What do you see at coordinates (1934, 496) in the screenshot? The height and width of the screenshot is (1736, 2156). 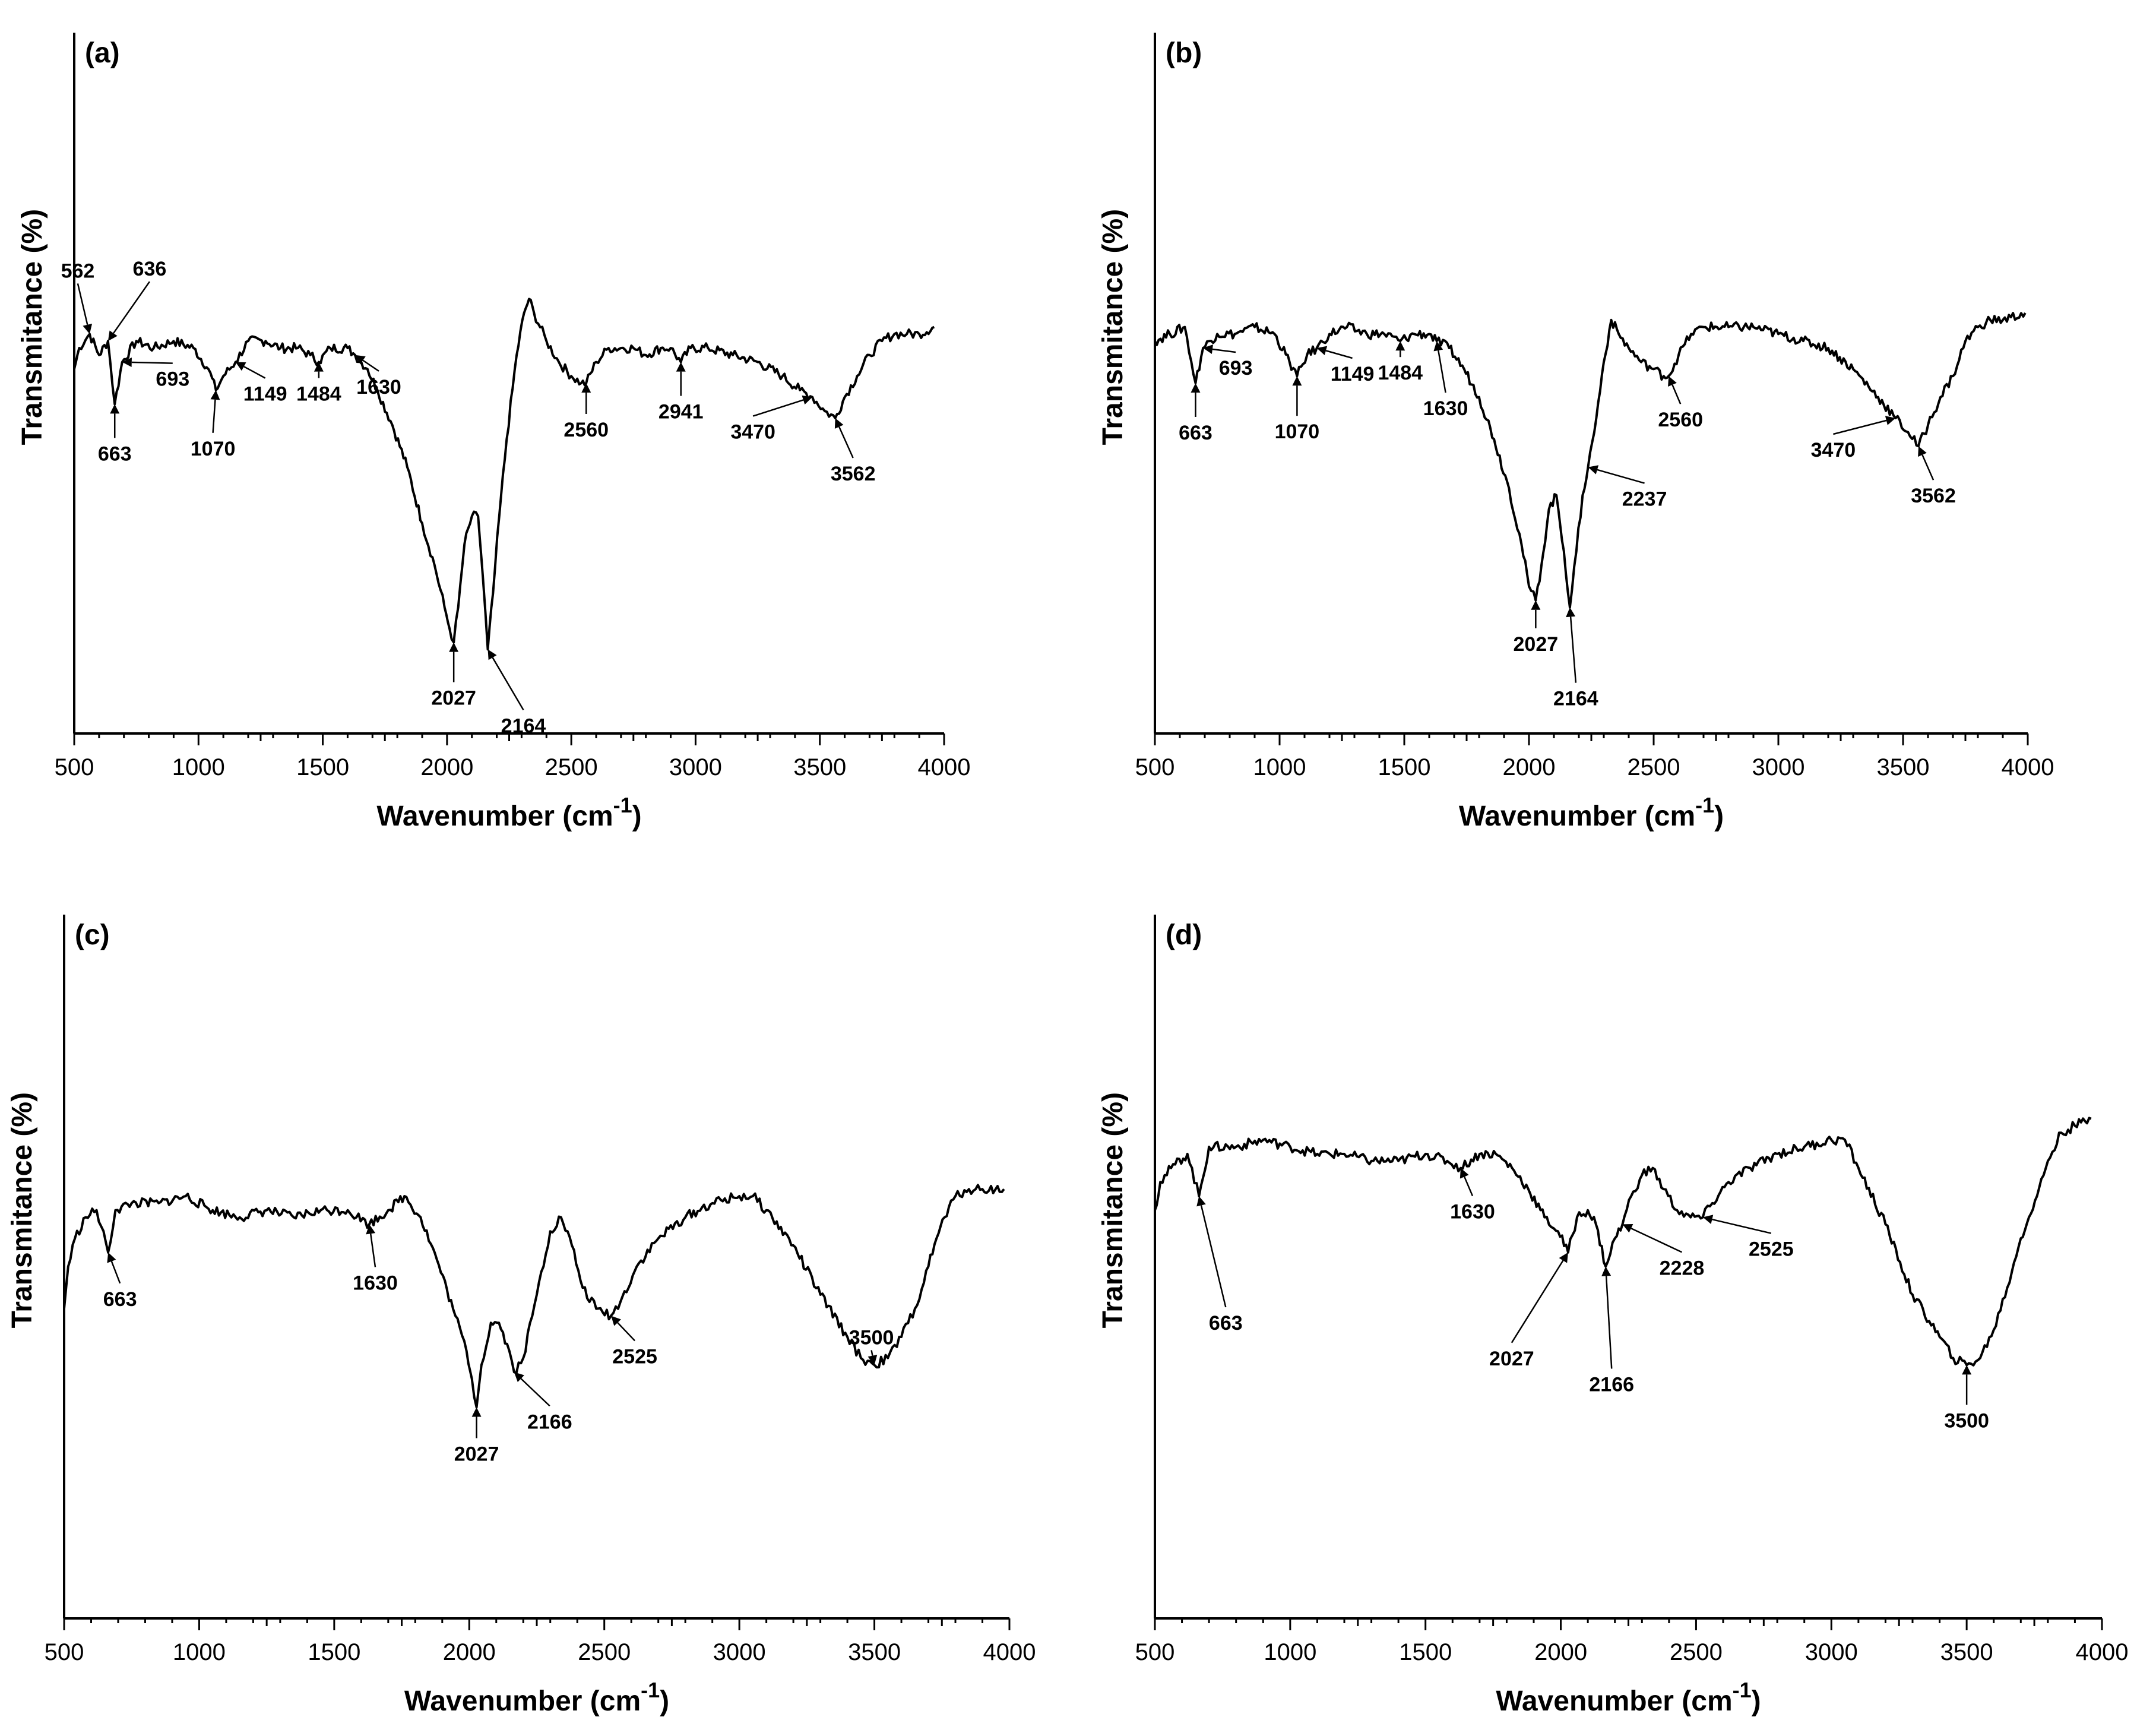 I see `peak-label: 3562` at bounding box center [1934, 496].